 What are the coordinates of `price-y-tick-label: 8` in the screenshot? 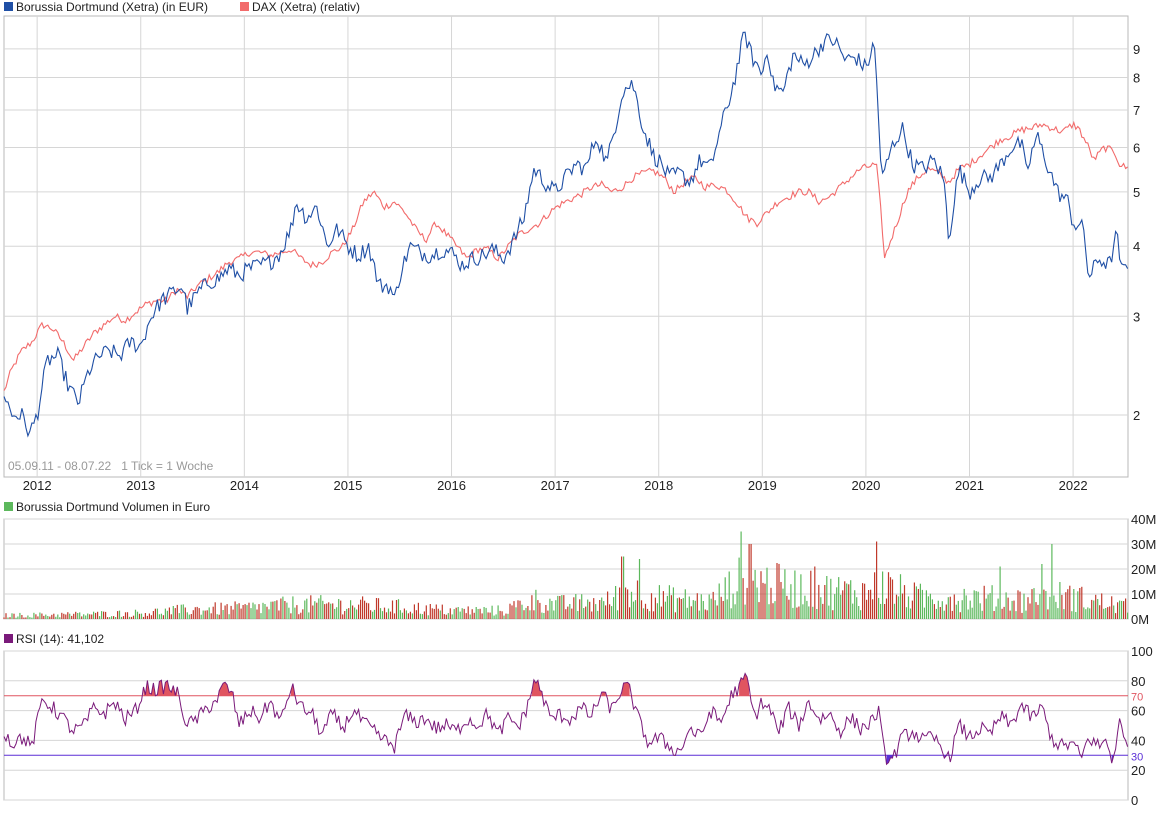 It's located at (1136, 78).